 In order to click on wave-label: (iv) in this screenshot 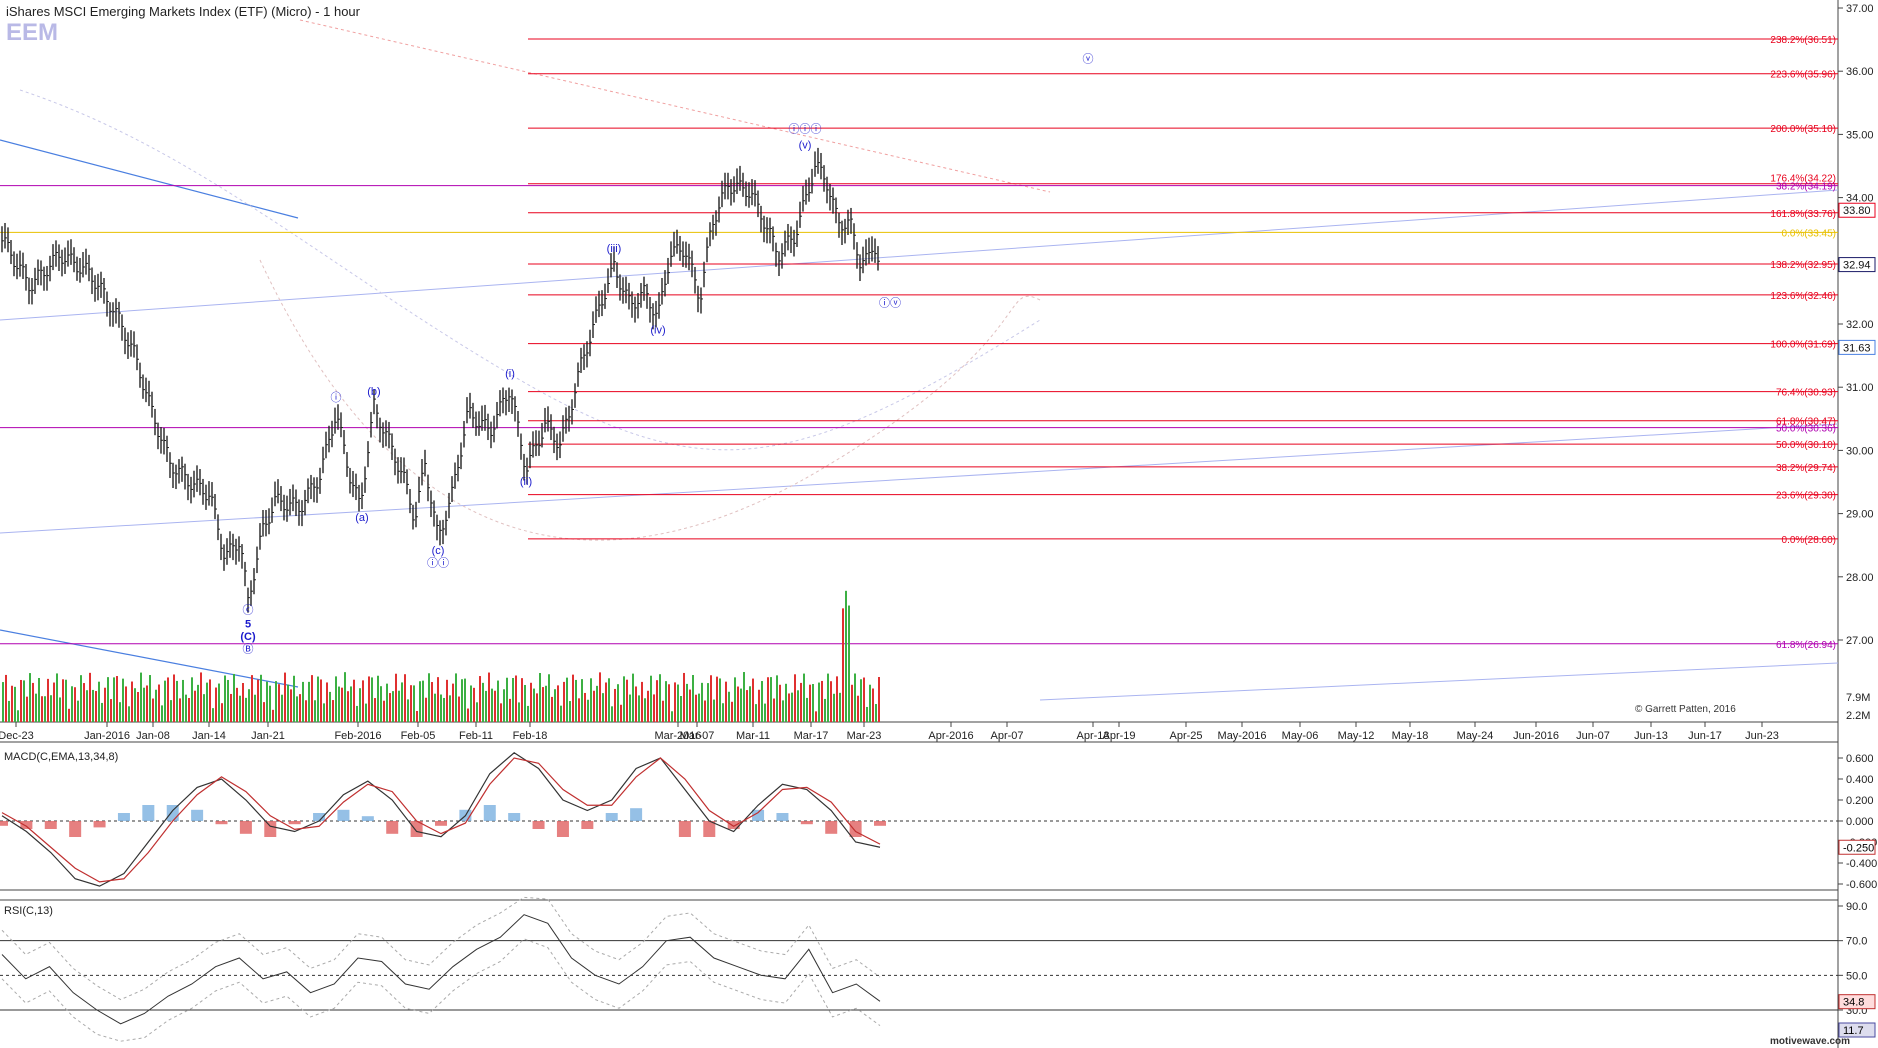, I will do `click(657, 330)`.